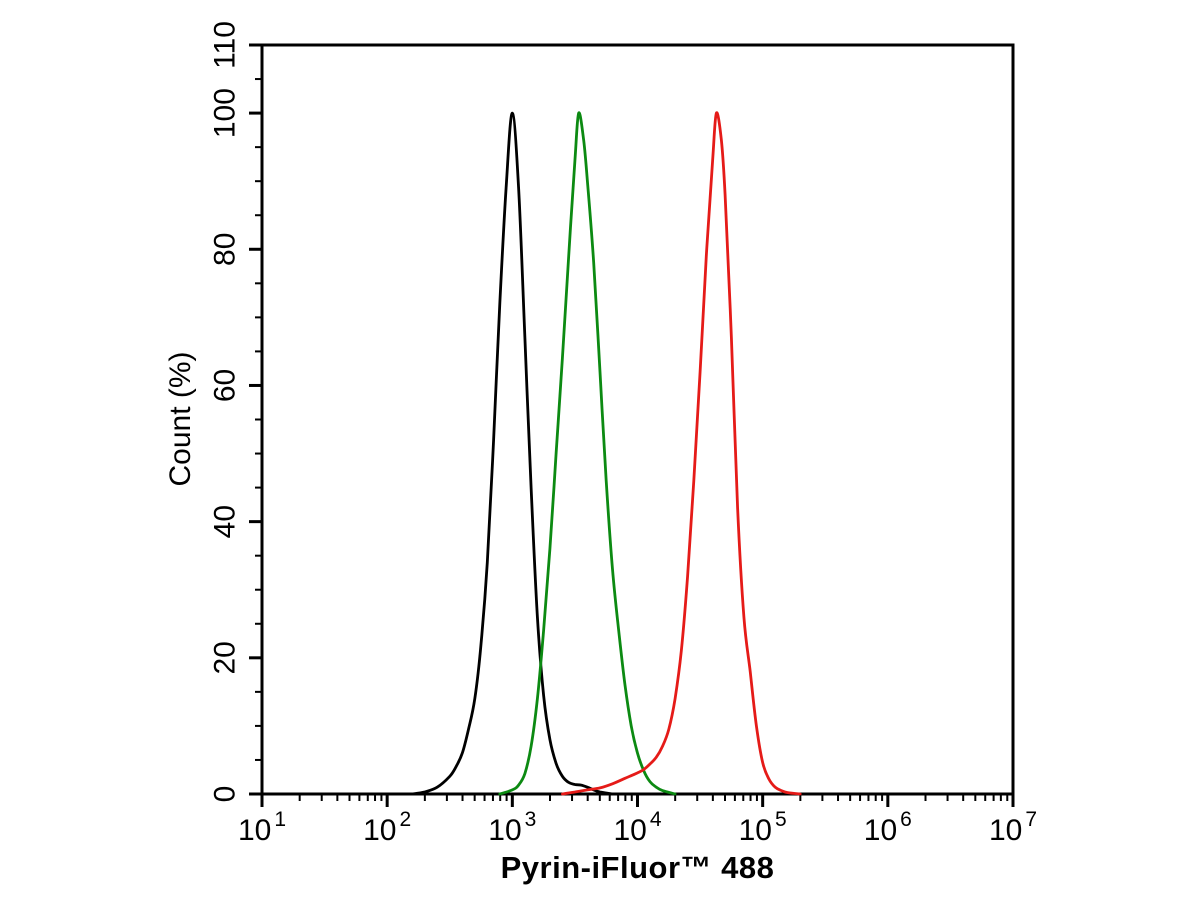 The height and width of the screenshot is (900, 1200). What do you see at coordinates (225, 657) in the screenshot?
I see `y-tick-label: 20` at bounding box center [225, 657].